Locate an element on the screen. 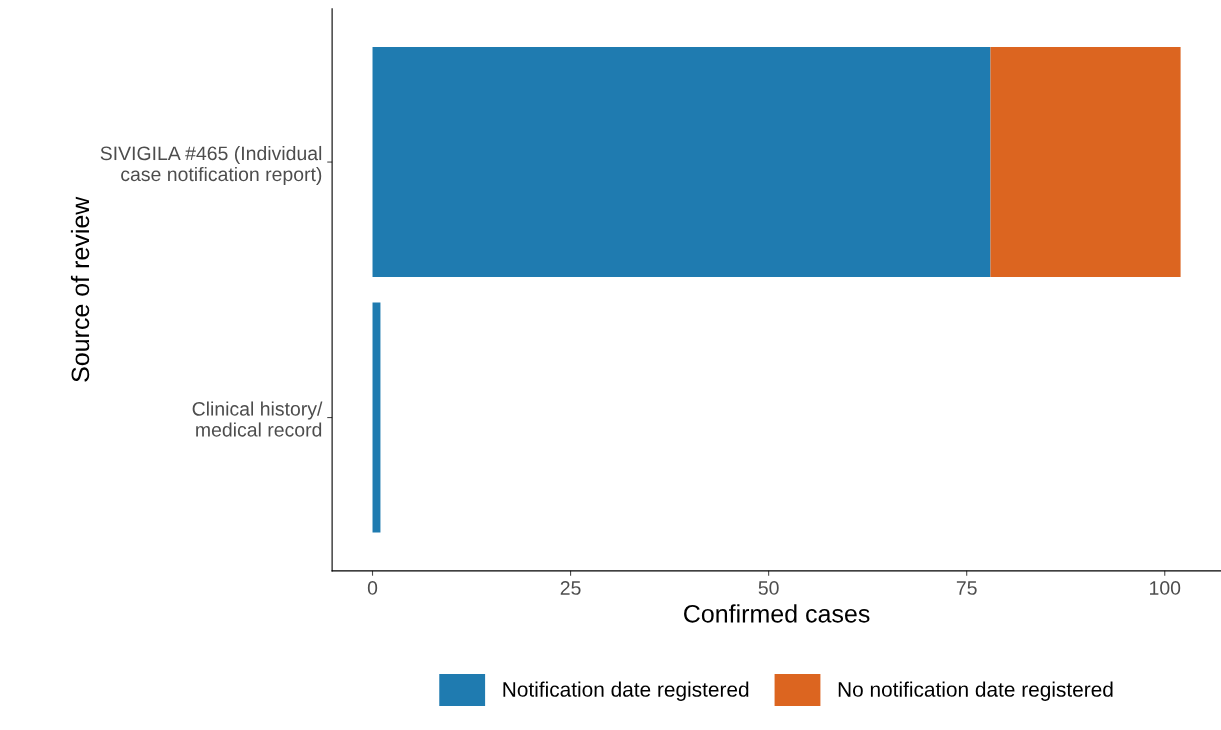  y-tick-label: Clinical history/ medical record is located at coordinates (257, 419).